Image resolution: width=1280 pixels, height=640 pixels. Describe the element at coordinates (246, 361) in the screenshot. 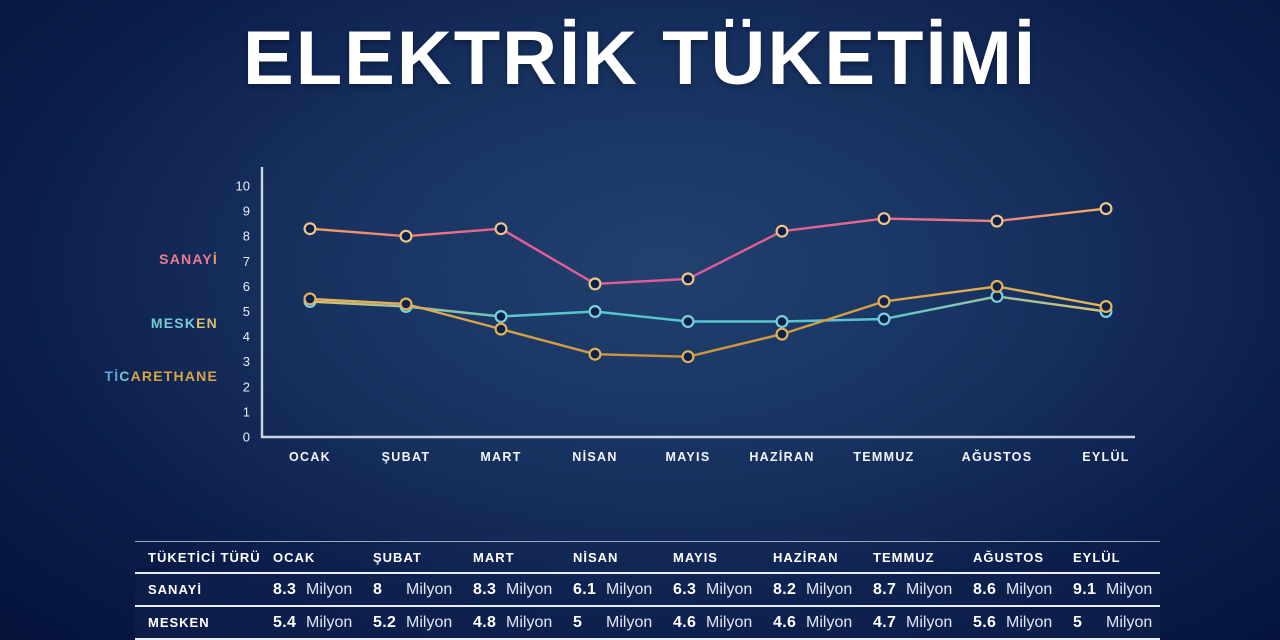

I see `y-tick-label: 3` at that location.